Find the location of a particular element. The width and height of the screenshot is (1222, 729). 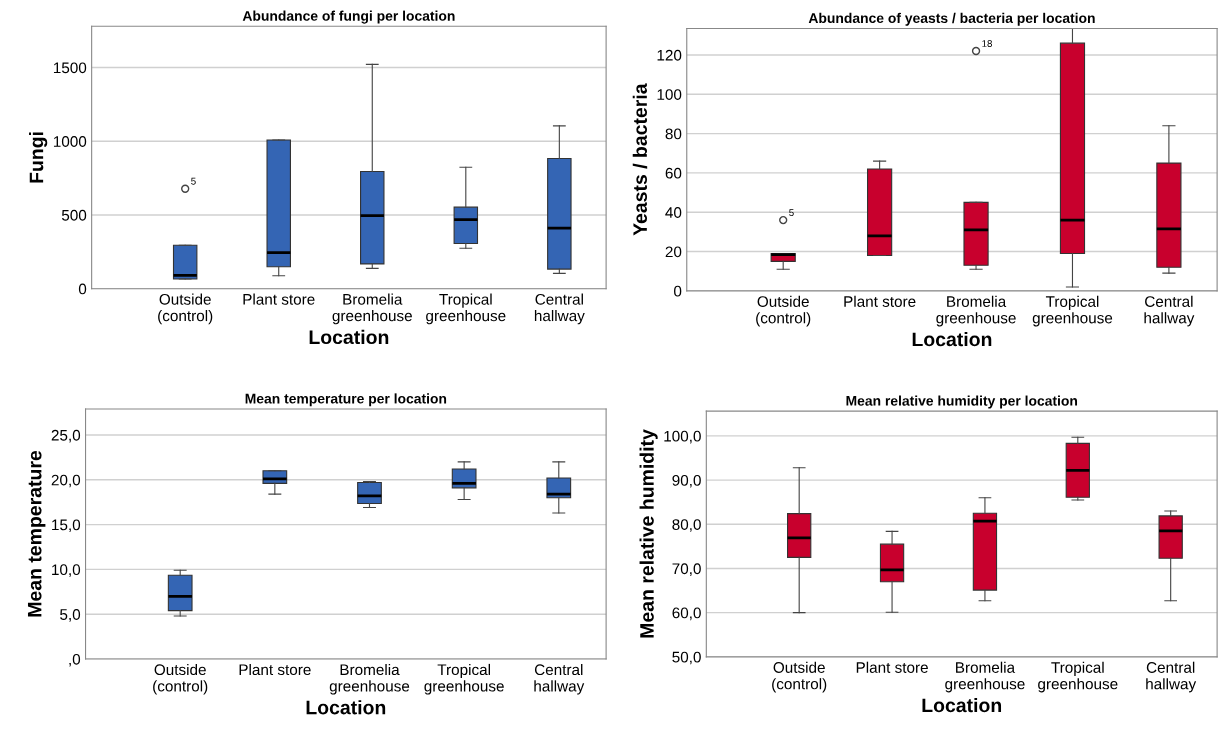

y-tick-label: 20,0 is located at coordinates (66, 481).